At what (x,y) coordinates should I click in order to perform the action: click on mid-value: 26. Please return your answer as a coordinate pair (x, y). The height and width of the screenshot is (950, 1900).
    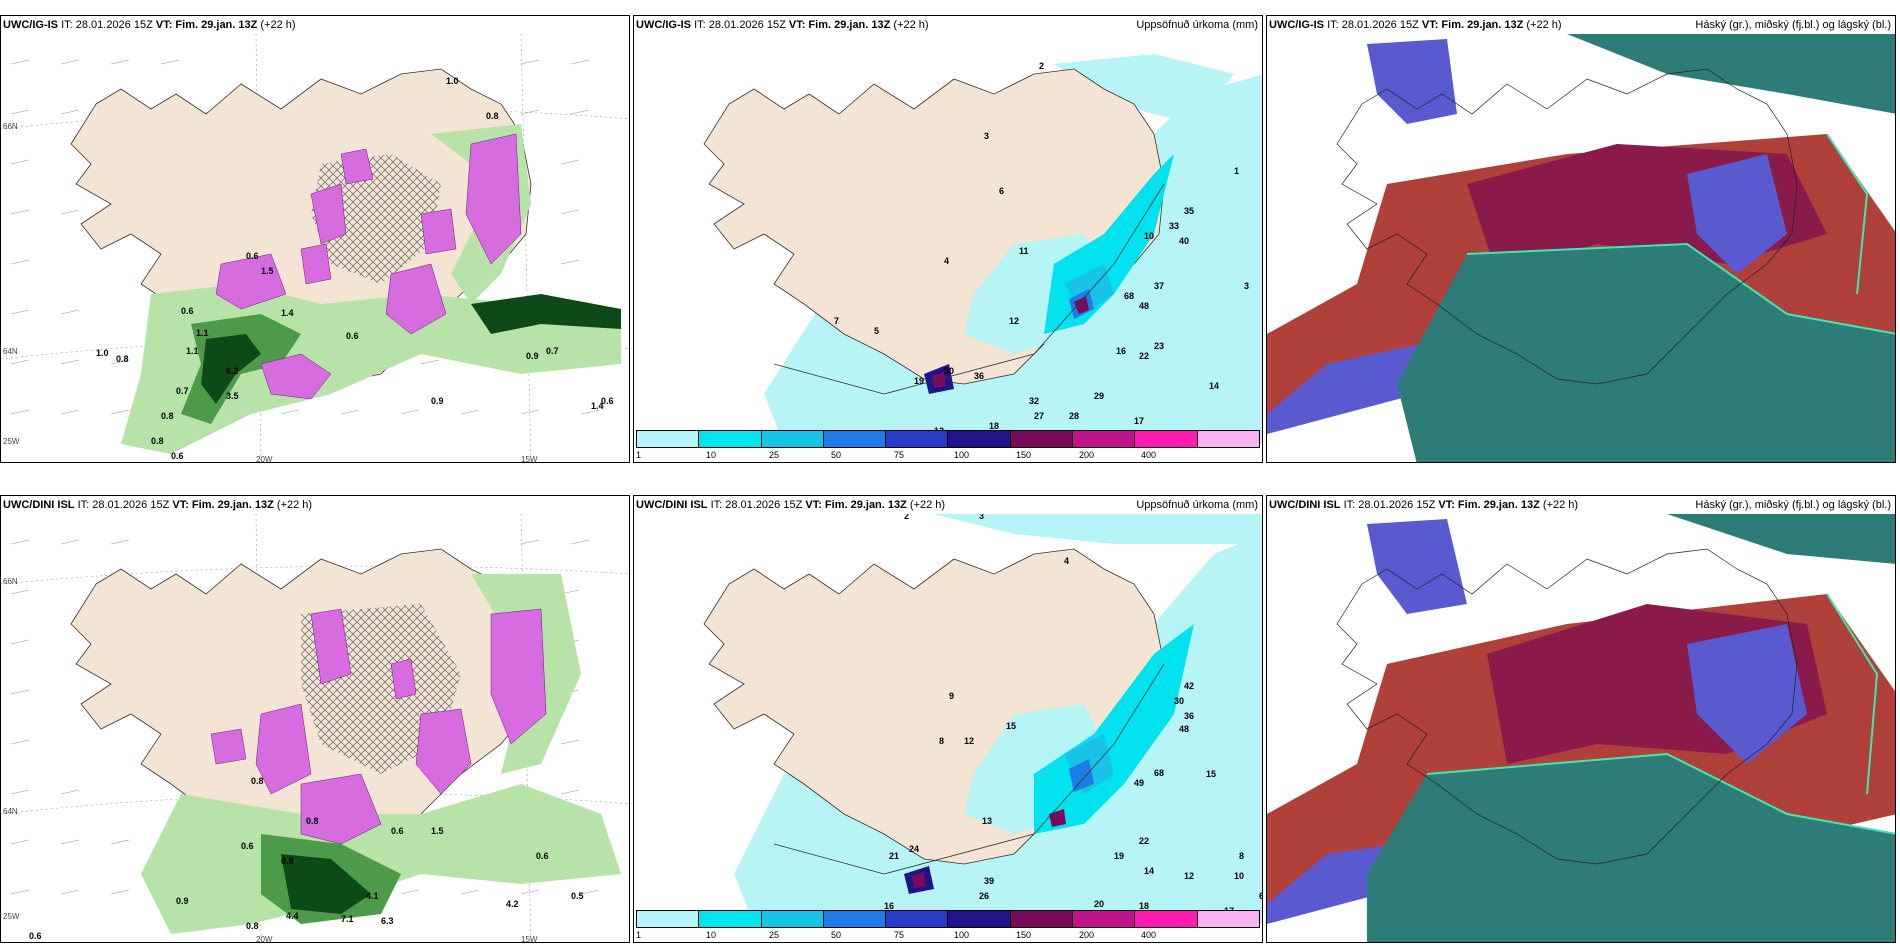
    Looking at the image, I should click on (984, 896).